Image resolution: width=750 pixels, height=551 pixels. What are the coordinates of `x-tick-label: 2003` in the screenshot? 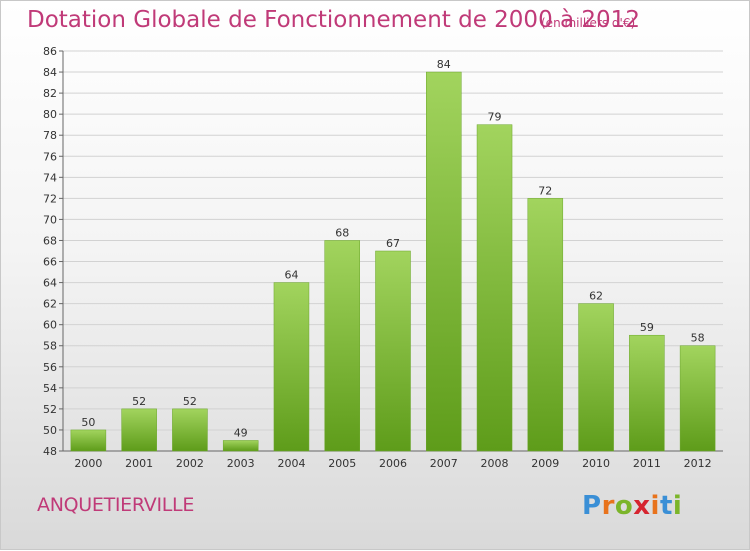 It's located at (241, 463).